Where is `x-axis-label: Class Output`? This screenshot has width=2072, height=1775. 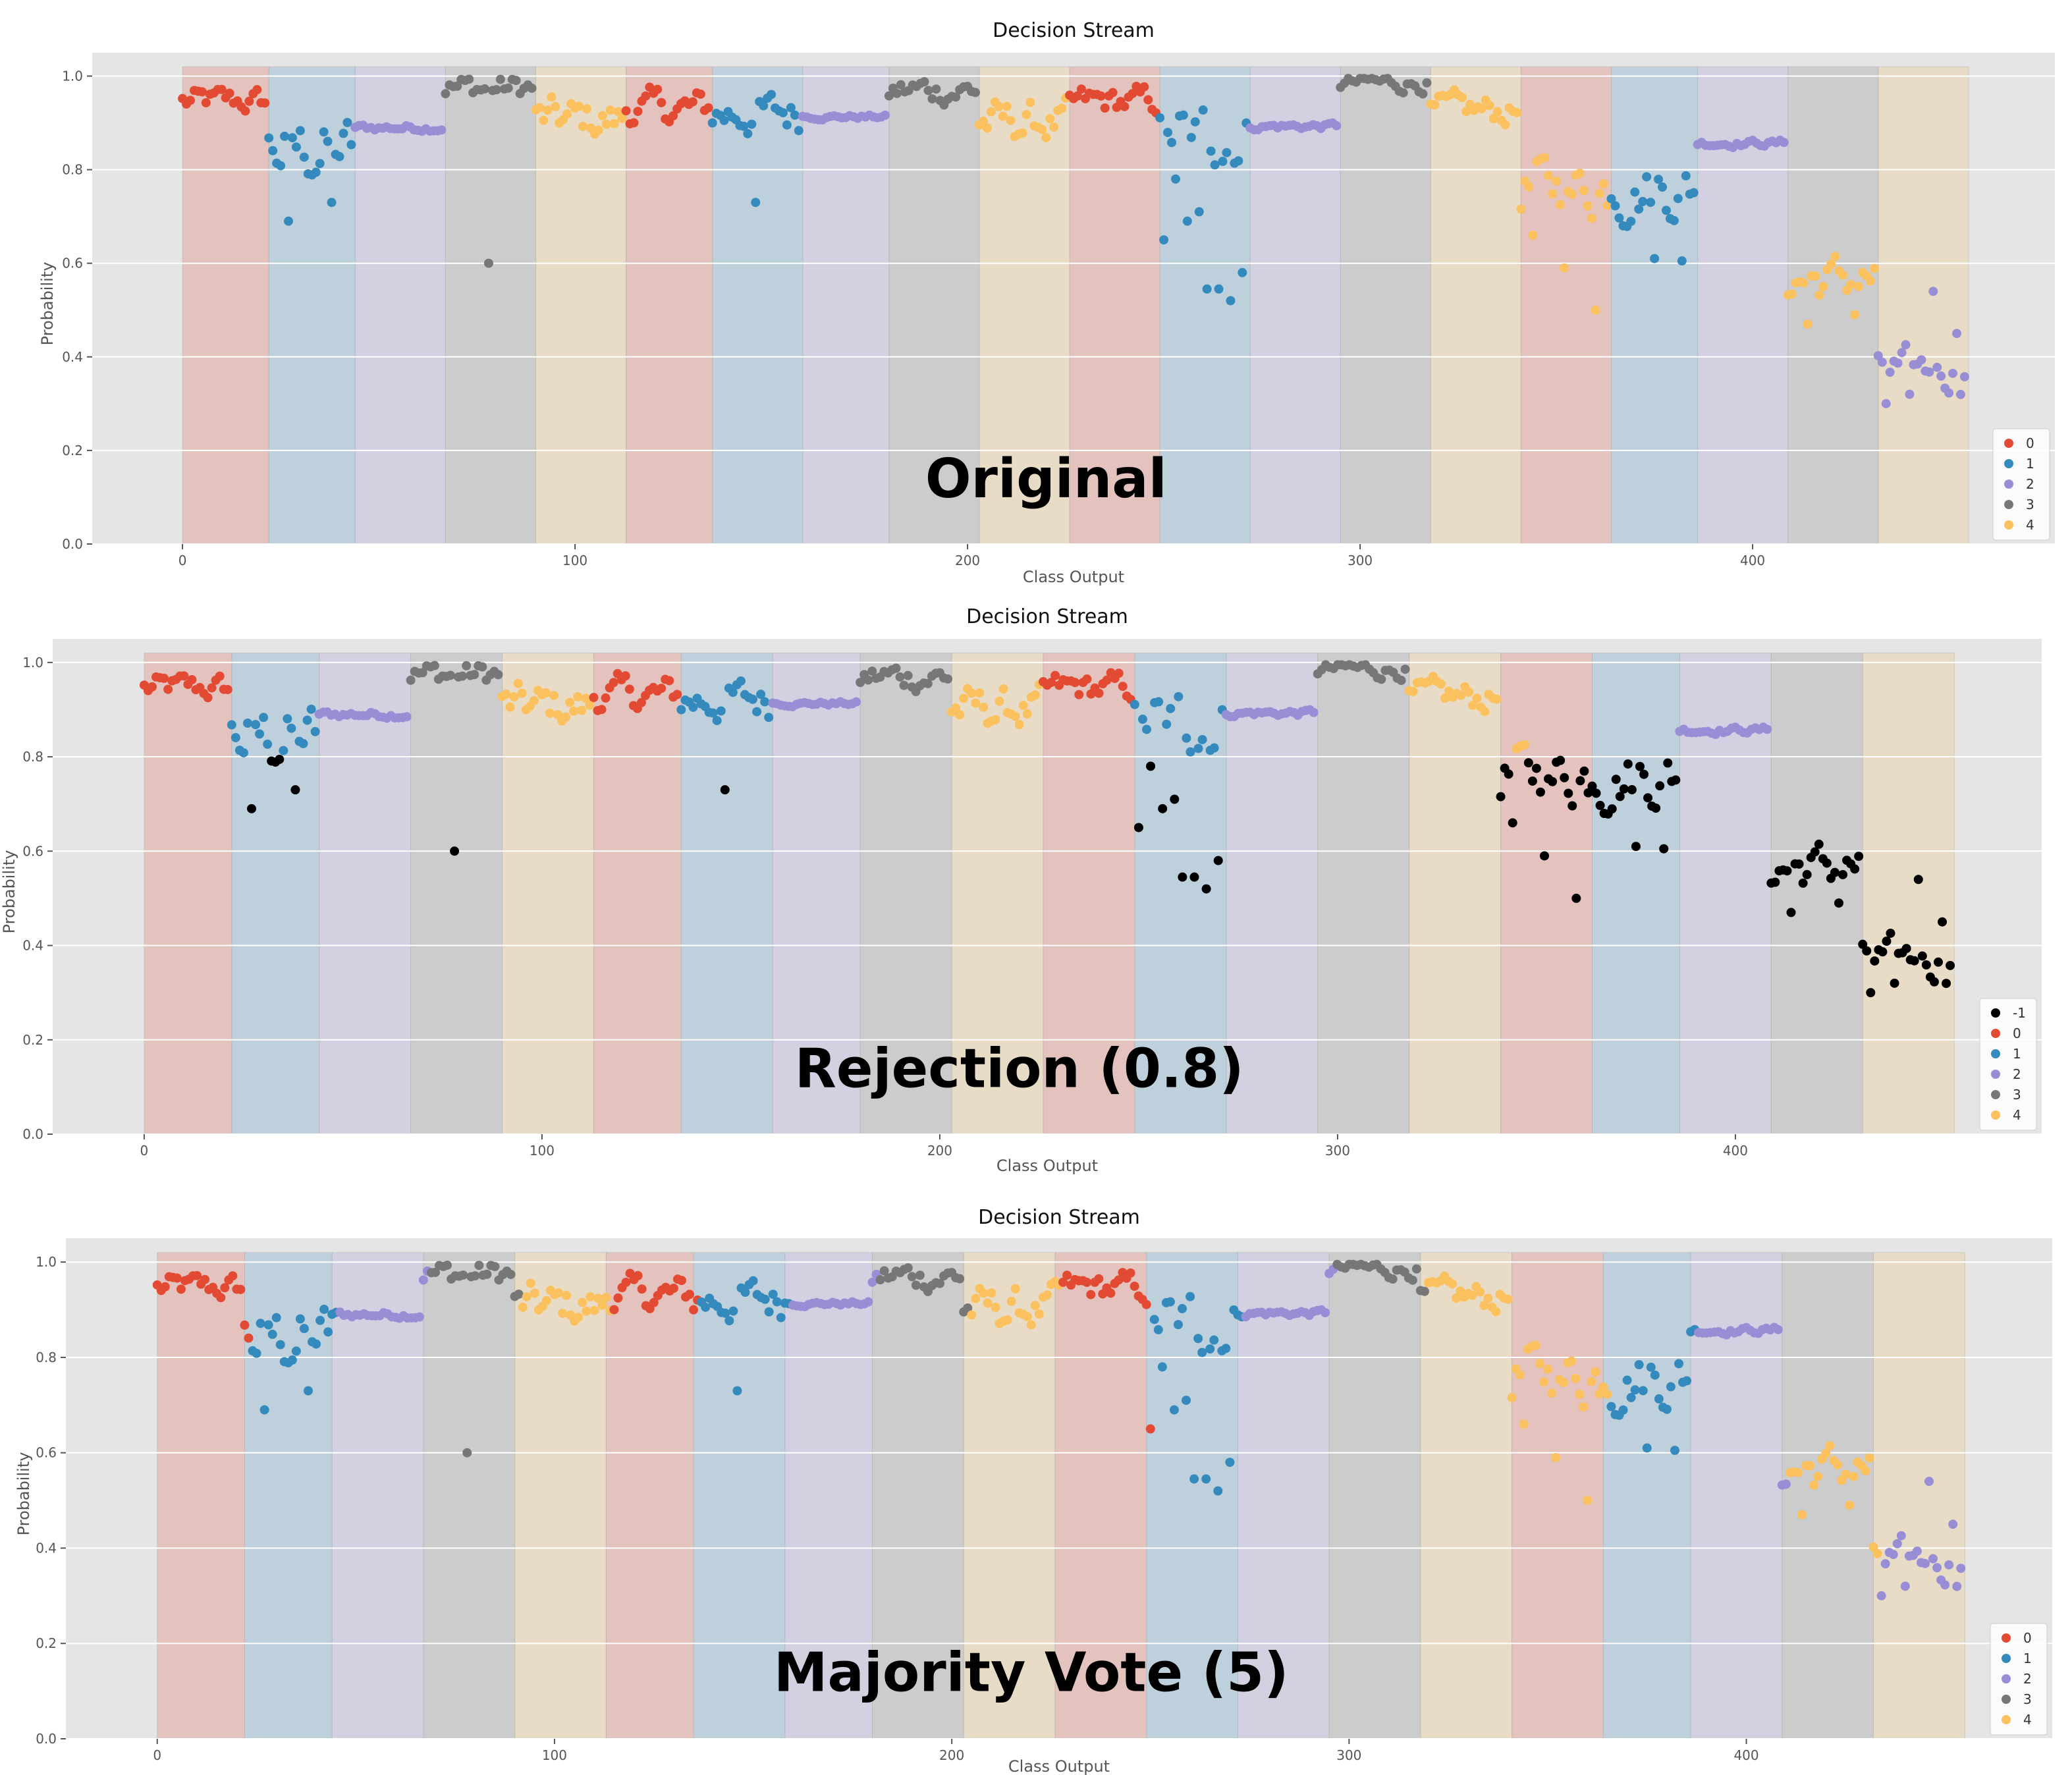 x-axis-label: Class Output is located at coordinates (1073, 577).